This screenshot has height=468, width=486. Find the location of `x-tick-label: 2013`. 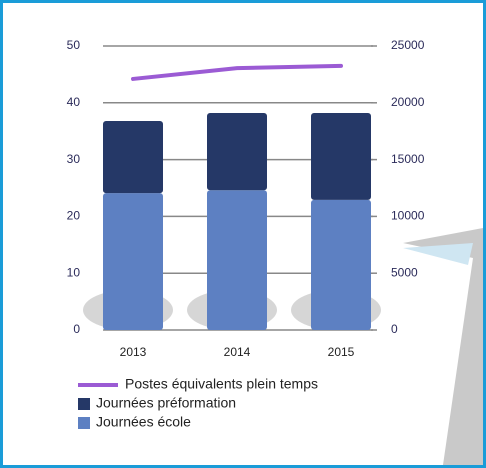

x-tick-label: 2013 is located at coordinates (133, 352).